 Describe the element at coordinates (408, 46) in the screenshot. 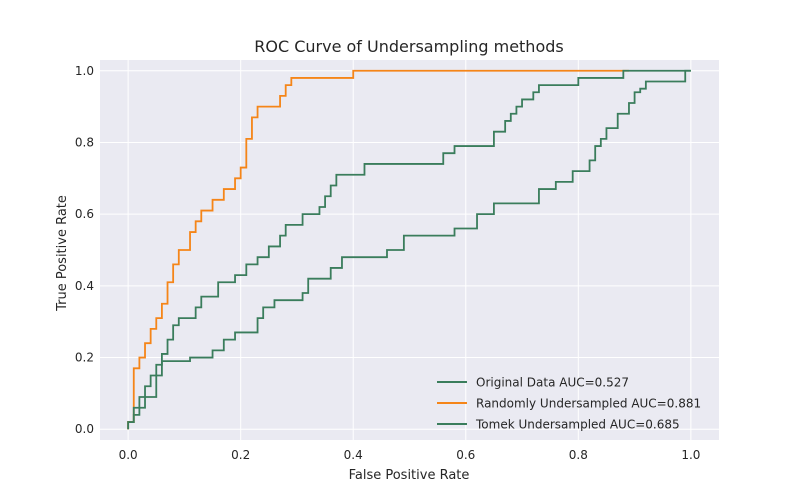

I see `chart-title: ROC Curve of Undersampling methods` at that location.